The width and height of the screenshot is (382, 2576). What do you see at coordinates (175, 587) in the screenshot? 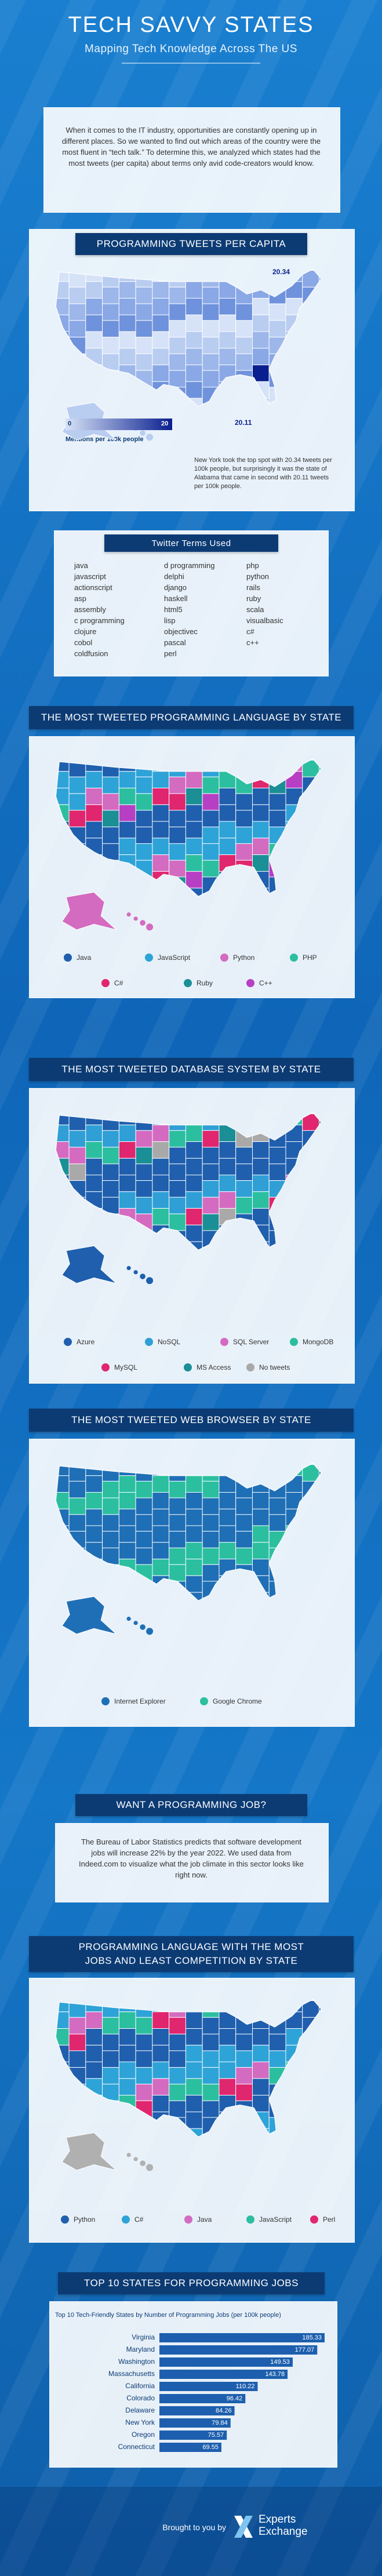
I see `term: django` at bounding box center [175, 587].